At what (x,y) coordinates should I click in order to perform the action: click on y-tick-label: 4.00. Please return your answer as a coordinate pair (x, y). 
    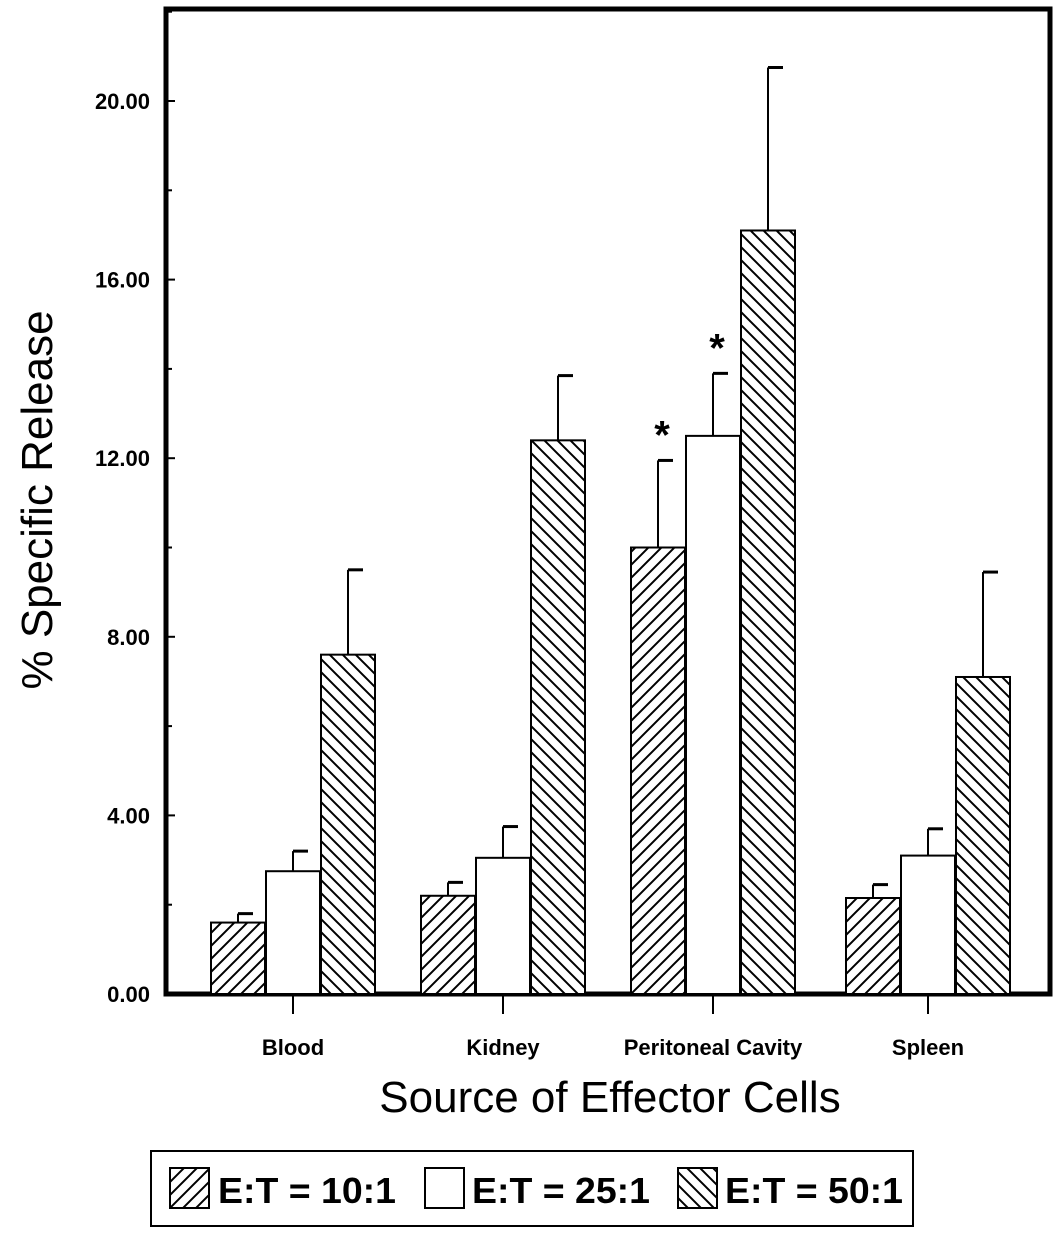
    Looking at the image, I should click on (128, 815).